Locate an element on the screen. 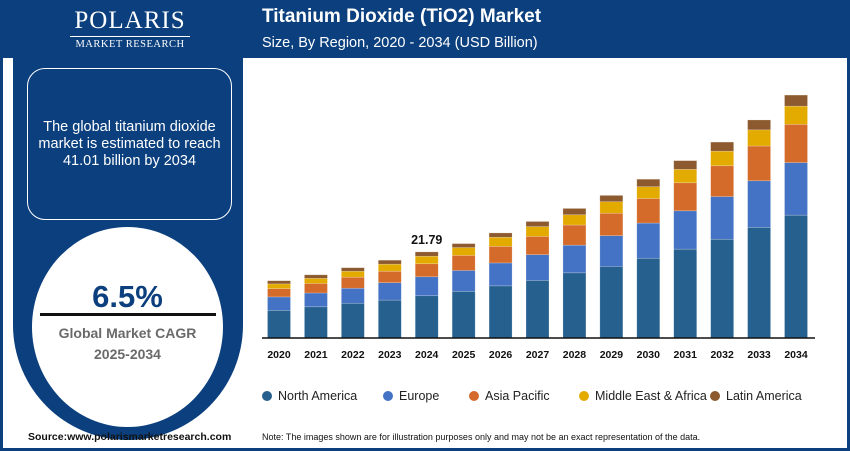 The width and height of the screenshot is (850, 451). legend-label: Asia Pacific is located at coordinates (517, 396).